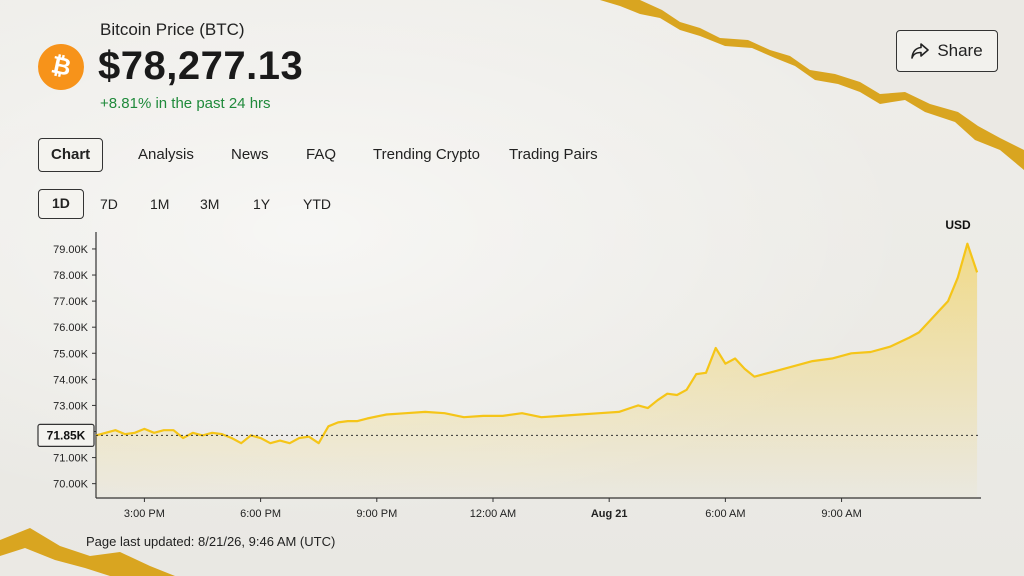  Describe the element at coordinates (185, 103) in the screenshot. I see `price-change-24h: +8.81% in the past 24 hrs` at that location.